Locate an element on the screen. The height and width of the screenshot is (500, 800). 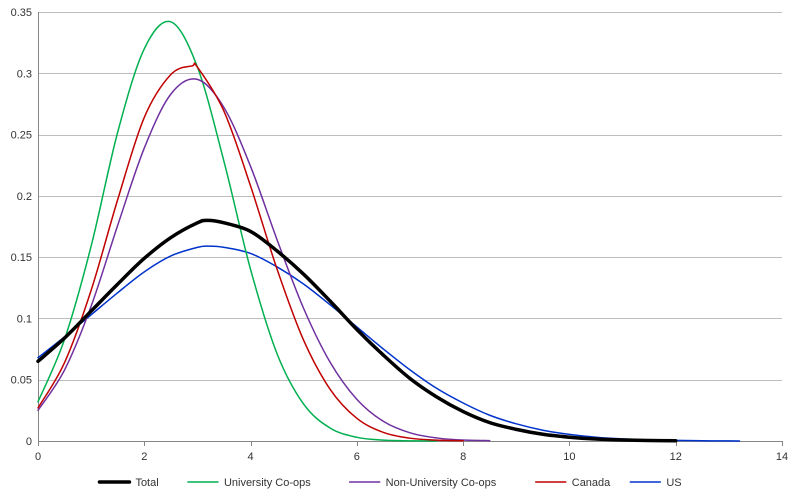
legend-label-university-co-ops: University Co-ops is located at coordinates (267, 483).